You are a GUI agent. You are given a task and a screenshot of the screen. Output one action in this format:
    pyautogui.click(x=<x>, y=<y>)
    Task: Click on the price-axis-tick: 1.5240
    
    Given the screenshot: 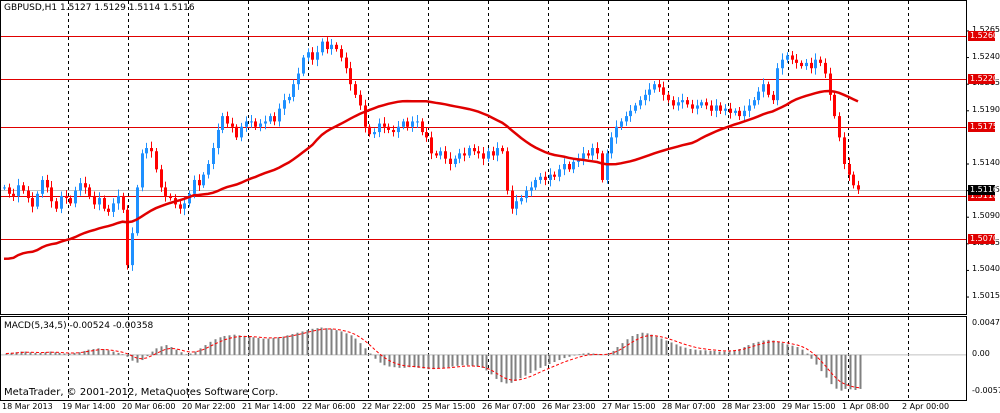 What is the action you would take?
    pyautogui.click(x=986, y=56)
    